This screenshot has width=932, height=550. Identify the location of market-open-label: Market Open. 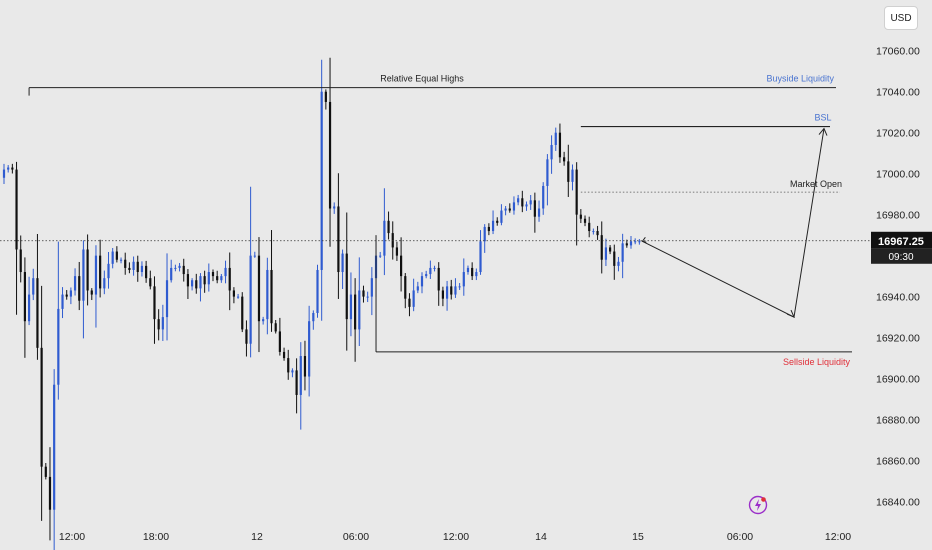
(816, 184).